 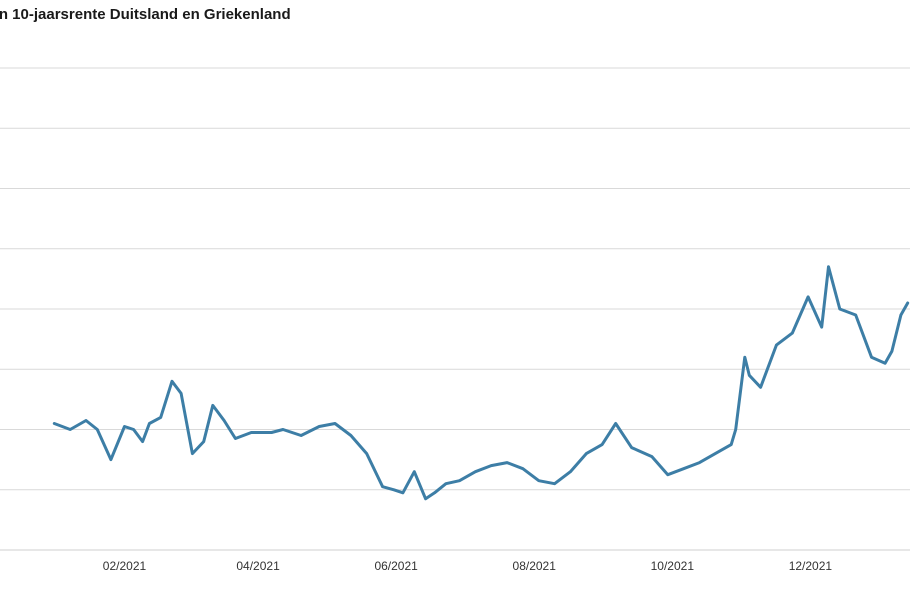 What do you see at coordinates (125, 566) in the screenshot?
I see `x-tick-label-0: 02/2021` at bounding box center [125, 566].